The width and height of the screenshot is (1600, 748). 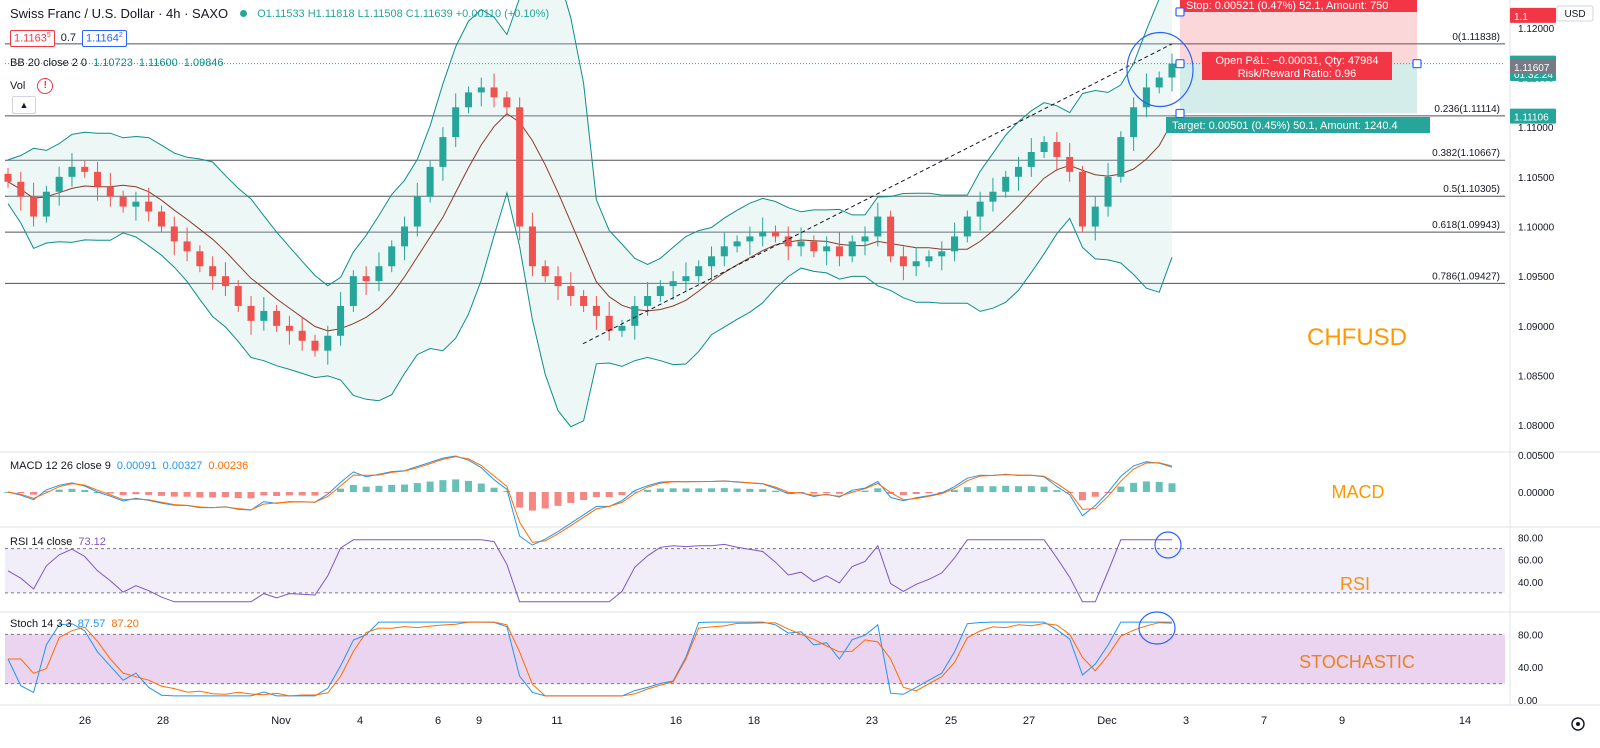 I want to click on rsi-annotation: RSI, so click(x=1355, y=584).